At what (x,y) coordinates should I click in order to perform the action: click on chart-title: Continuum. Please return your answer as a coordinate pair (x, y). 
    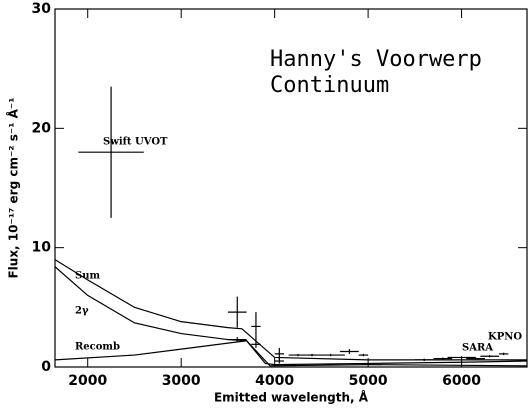
    Looking at the image, I should click on (329, 85).